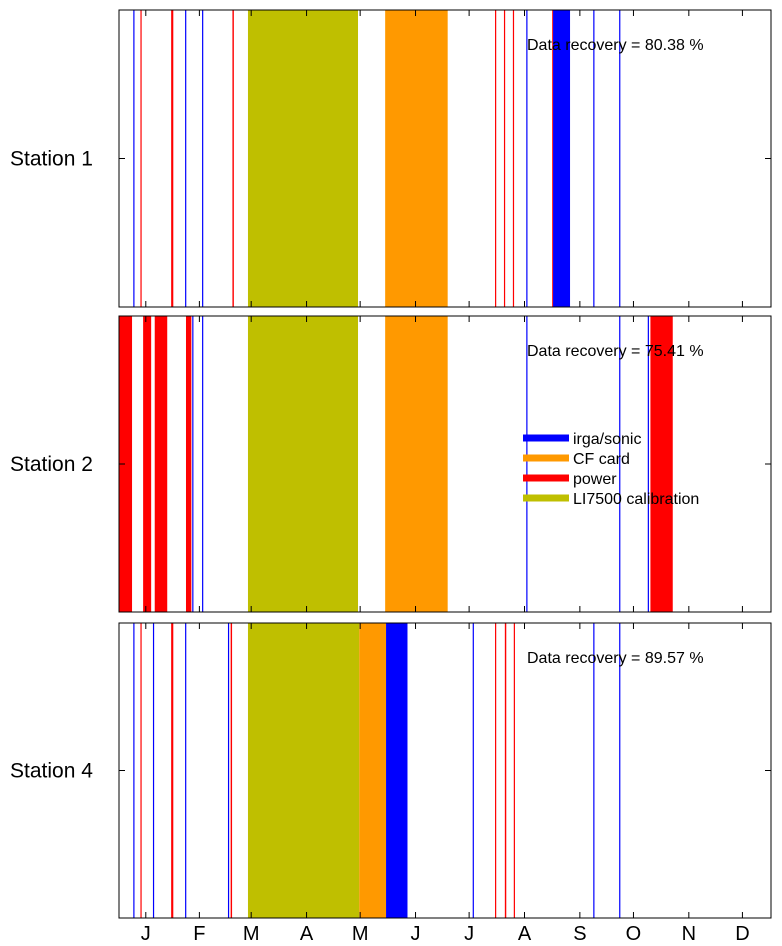 Image resolution: width=782 pixels, height=946 pixels. Describe the element at coordinates (636, 499) in the screenshot. I see `legend-label-cal: LI7500 calibration` at that location.